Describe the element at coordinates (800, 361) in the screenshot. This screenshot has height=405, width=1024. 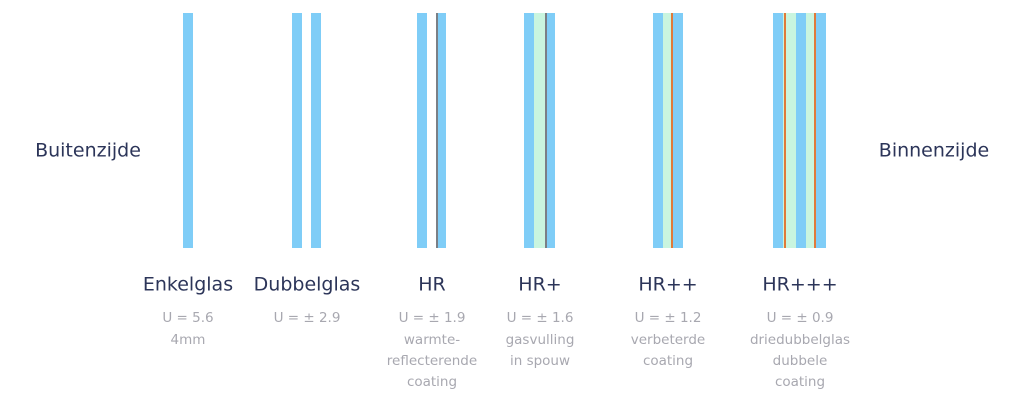
I see `description: dubbele` at that location.